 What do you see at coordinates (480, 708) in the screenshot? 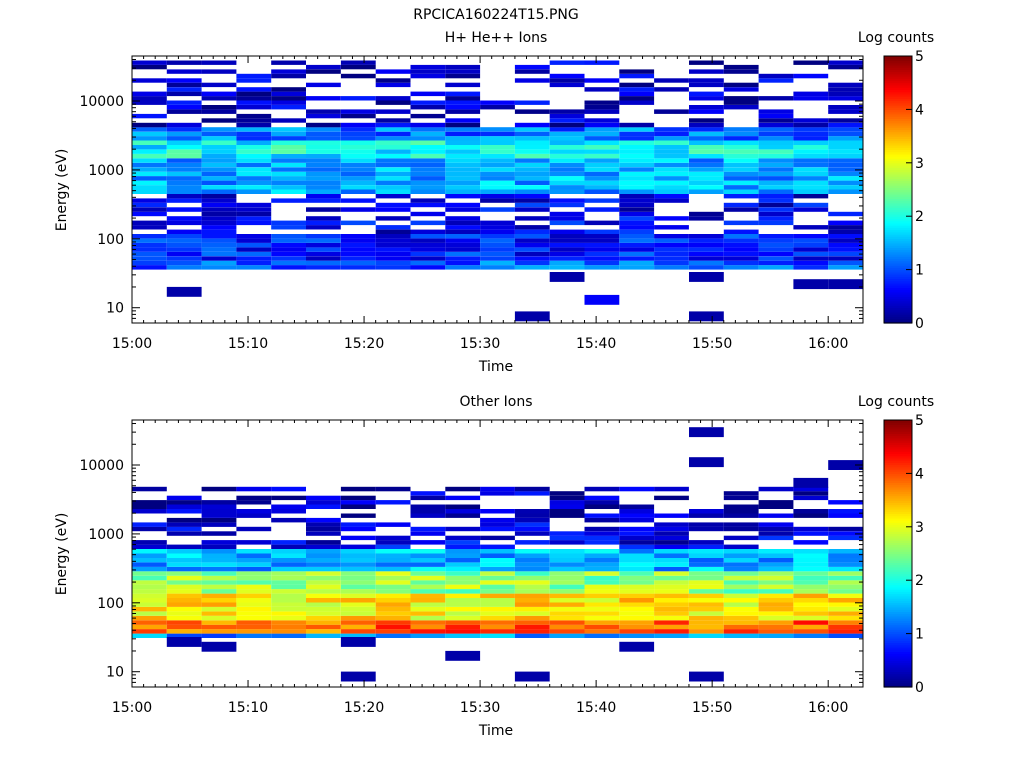
I see `x-tick-label: 15:30` at bounding box center [480, 708].